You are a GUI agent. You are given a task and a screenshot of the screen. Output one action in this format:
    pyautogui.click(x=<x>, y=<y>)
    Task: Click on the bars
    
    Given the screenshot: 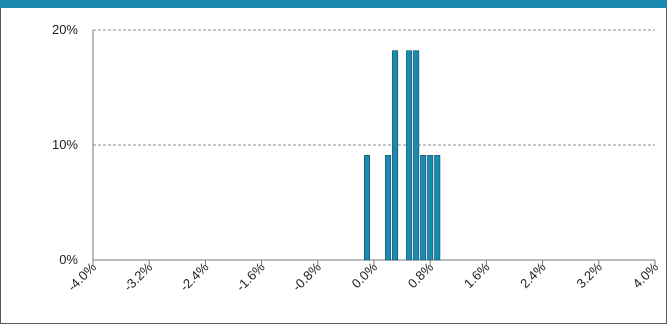 What is the action you would take?
    pyautogui.click(x=402, y=155)
    